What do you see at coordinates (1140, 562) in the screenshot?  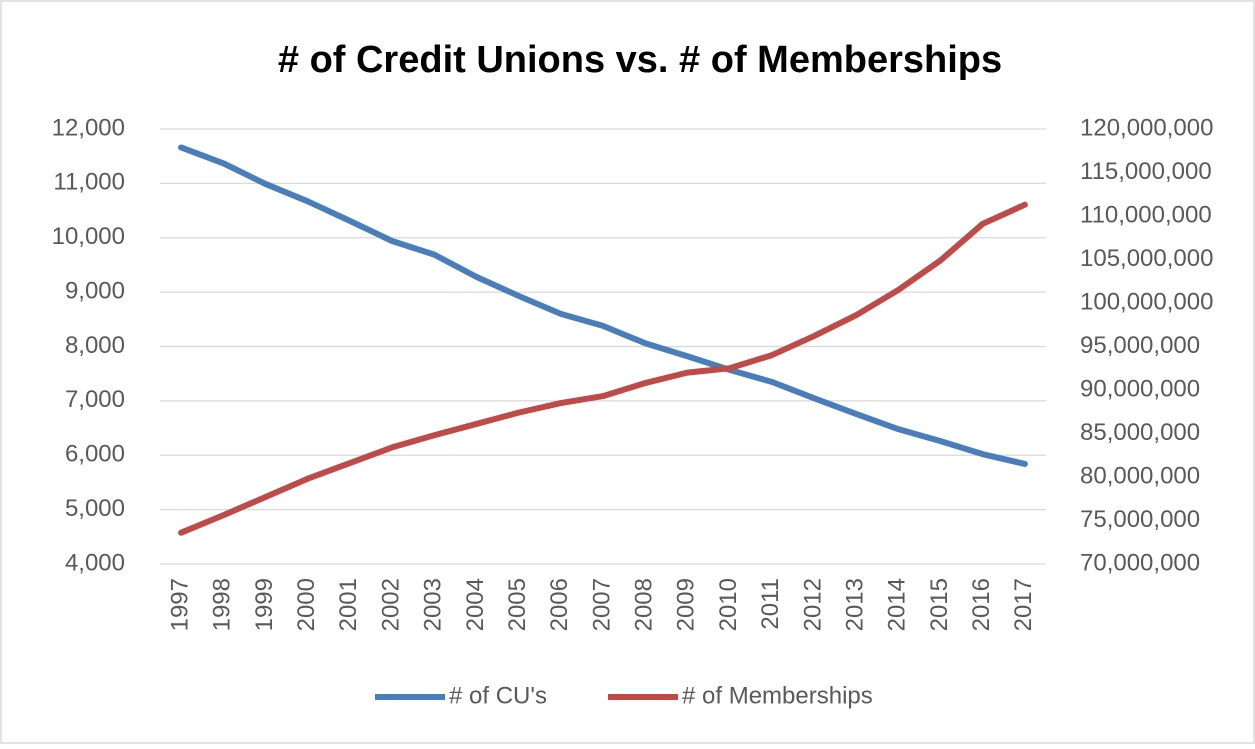 I see `y2-tick-label: 70,000,000` at bounding box center [1140, 562].